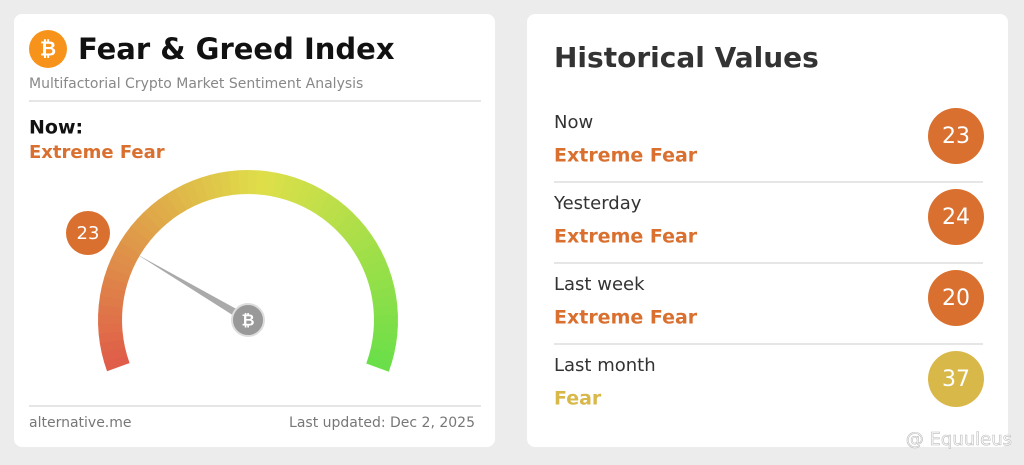 This screenshot has width=1024, height=465. What do you see at coordinates (578, 399) in the screenshot?
I see `row-status: Fear` at bounding box center [578, 399].